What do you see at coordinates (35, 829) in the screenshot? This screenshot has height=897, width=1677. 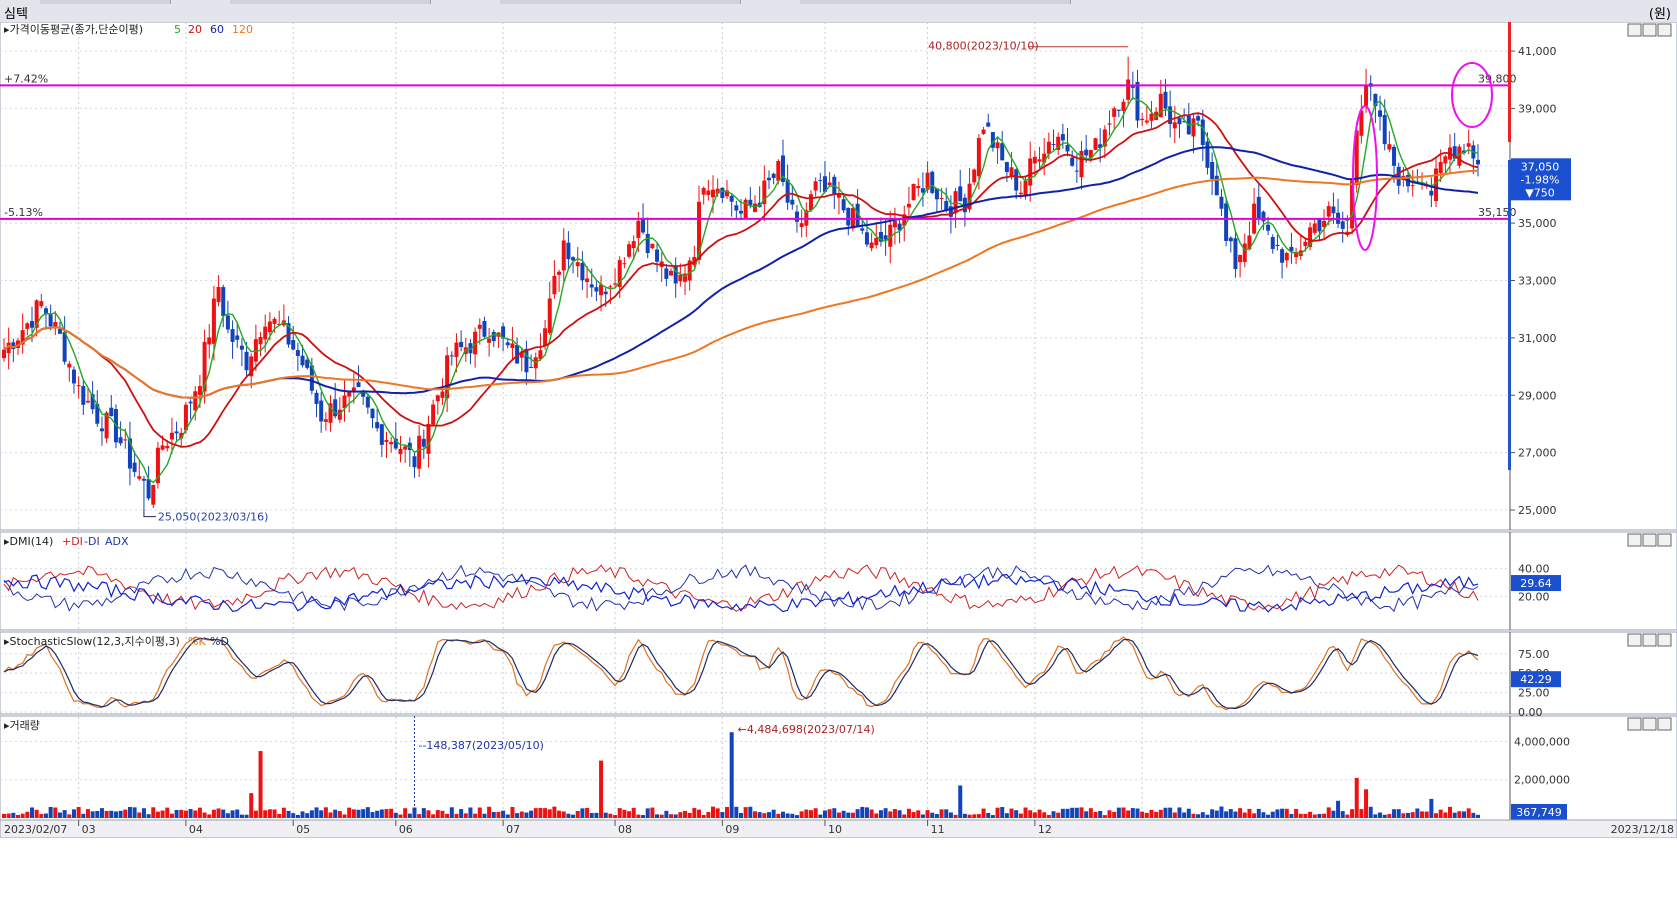 I see `x-axis-start-label: 2023/02/07` at bounding box center [35, 829].